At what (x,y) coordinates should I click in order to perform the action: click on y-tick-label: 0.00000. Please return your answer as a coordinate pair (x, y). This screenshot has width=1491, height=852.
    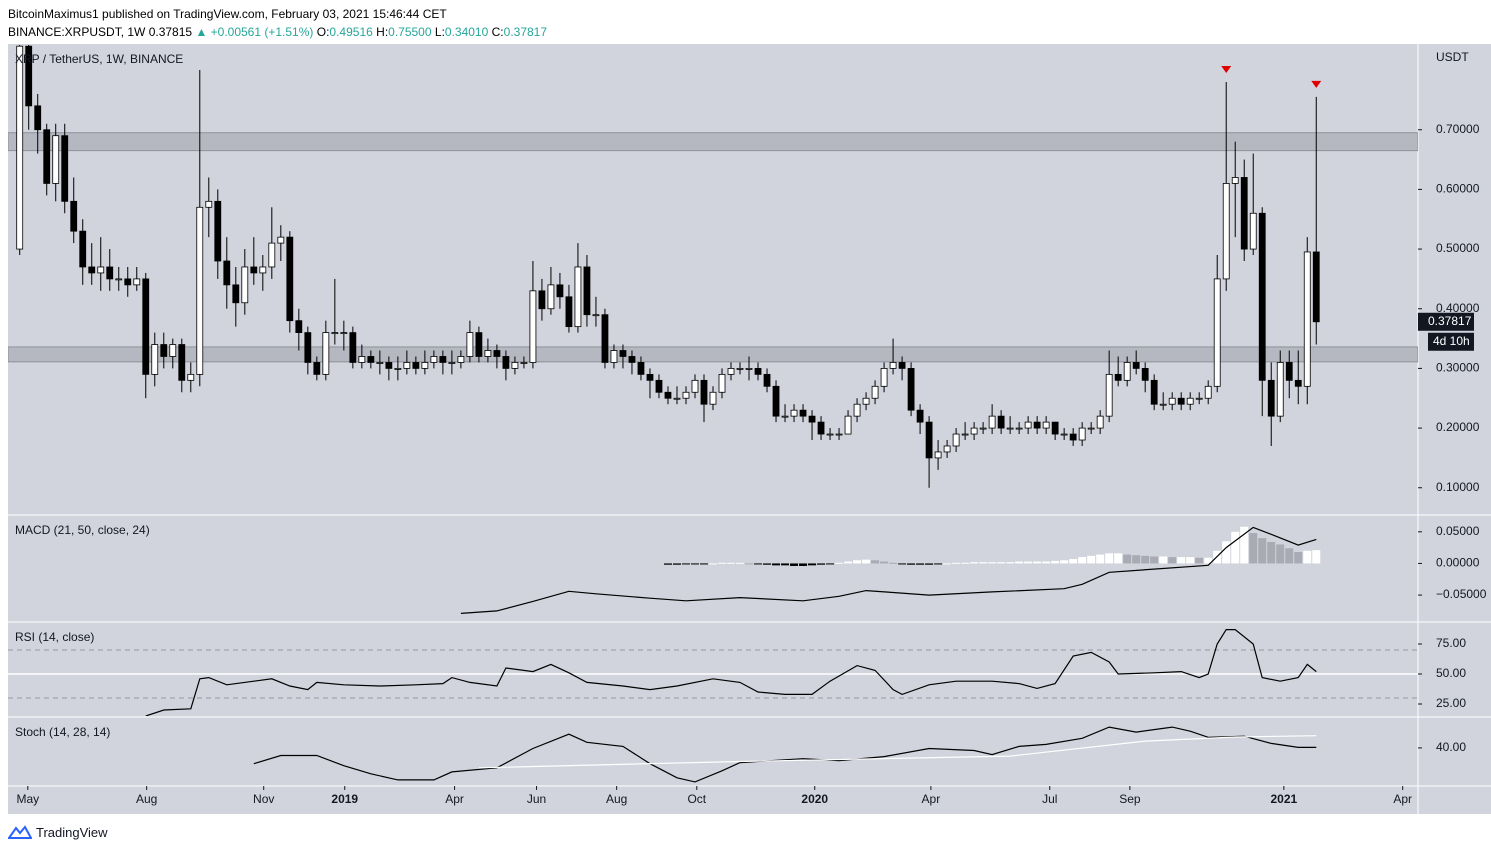
    Looking at the image, I should click on (1458, 563).